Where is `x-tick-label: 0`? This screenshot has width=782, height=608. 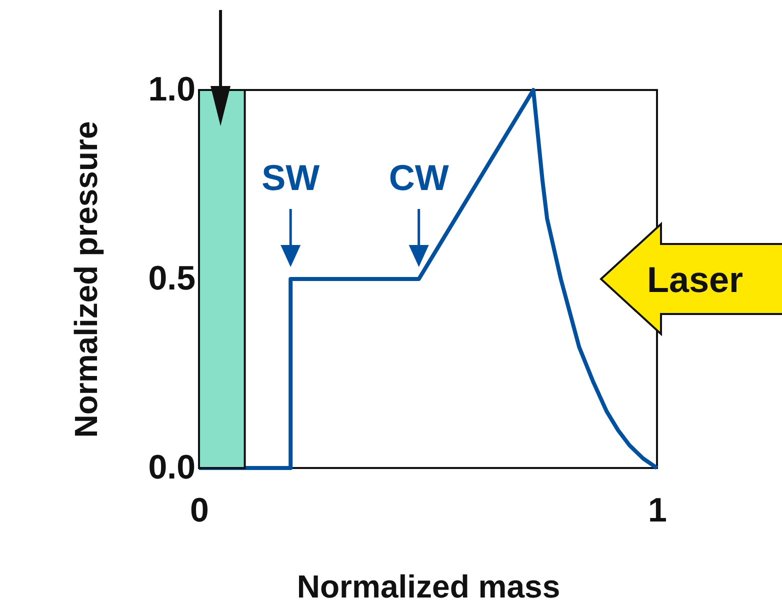 x-tick-label: 0 is located at coordinates (199, 511).